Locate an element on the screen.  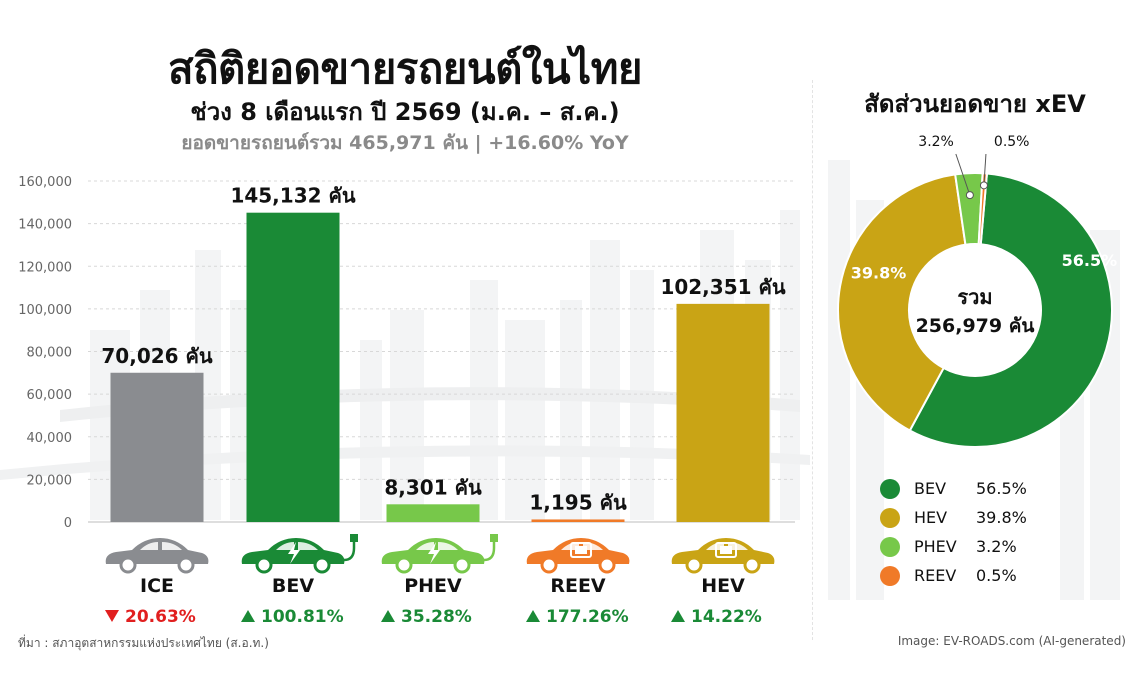
y-tick-label: 100,000 is located at coordinates (45, 310).